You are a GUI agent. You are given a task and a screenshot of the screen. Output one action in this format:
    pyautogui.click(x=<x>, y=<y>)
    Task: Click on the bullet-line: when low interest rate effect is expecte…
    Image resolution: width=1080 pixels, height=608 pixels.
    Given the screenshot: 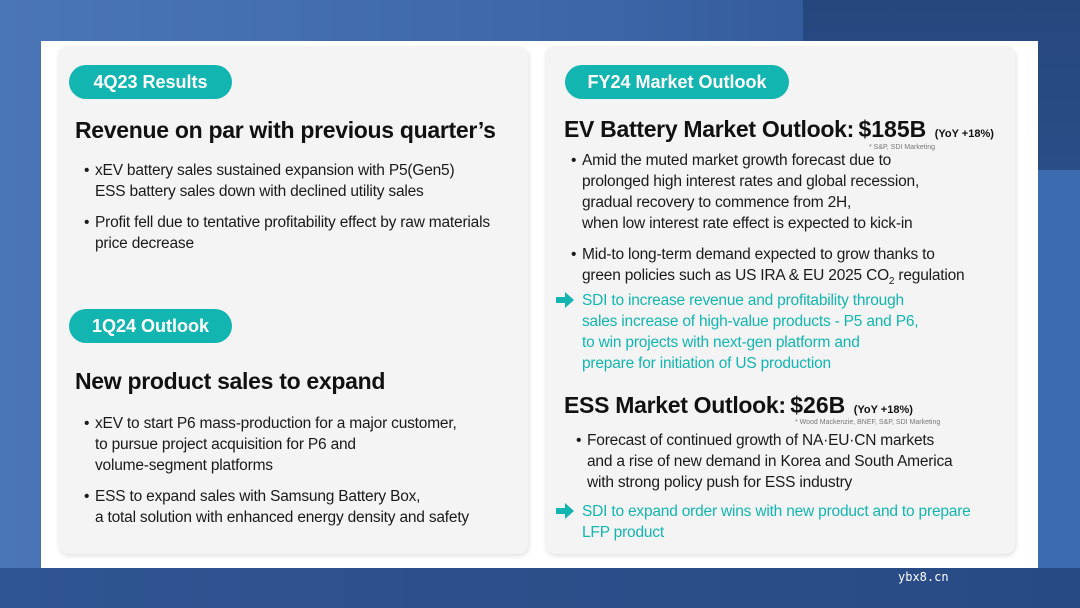 What is the action you would take?
    pyautogui.click(x=747, y=223)
    